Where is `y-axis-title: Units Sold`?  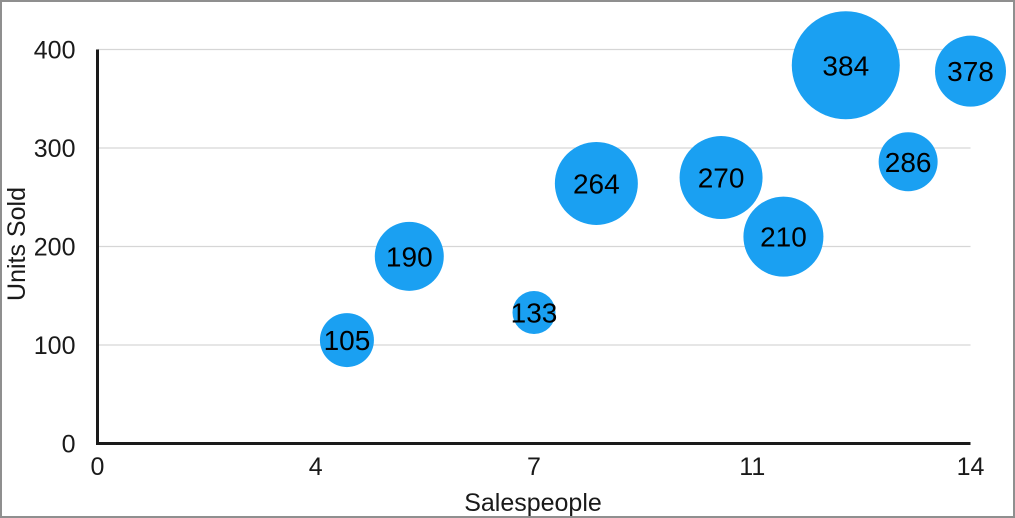
y-axis-title: Units Sold is located at coordinates (17, 244).